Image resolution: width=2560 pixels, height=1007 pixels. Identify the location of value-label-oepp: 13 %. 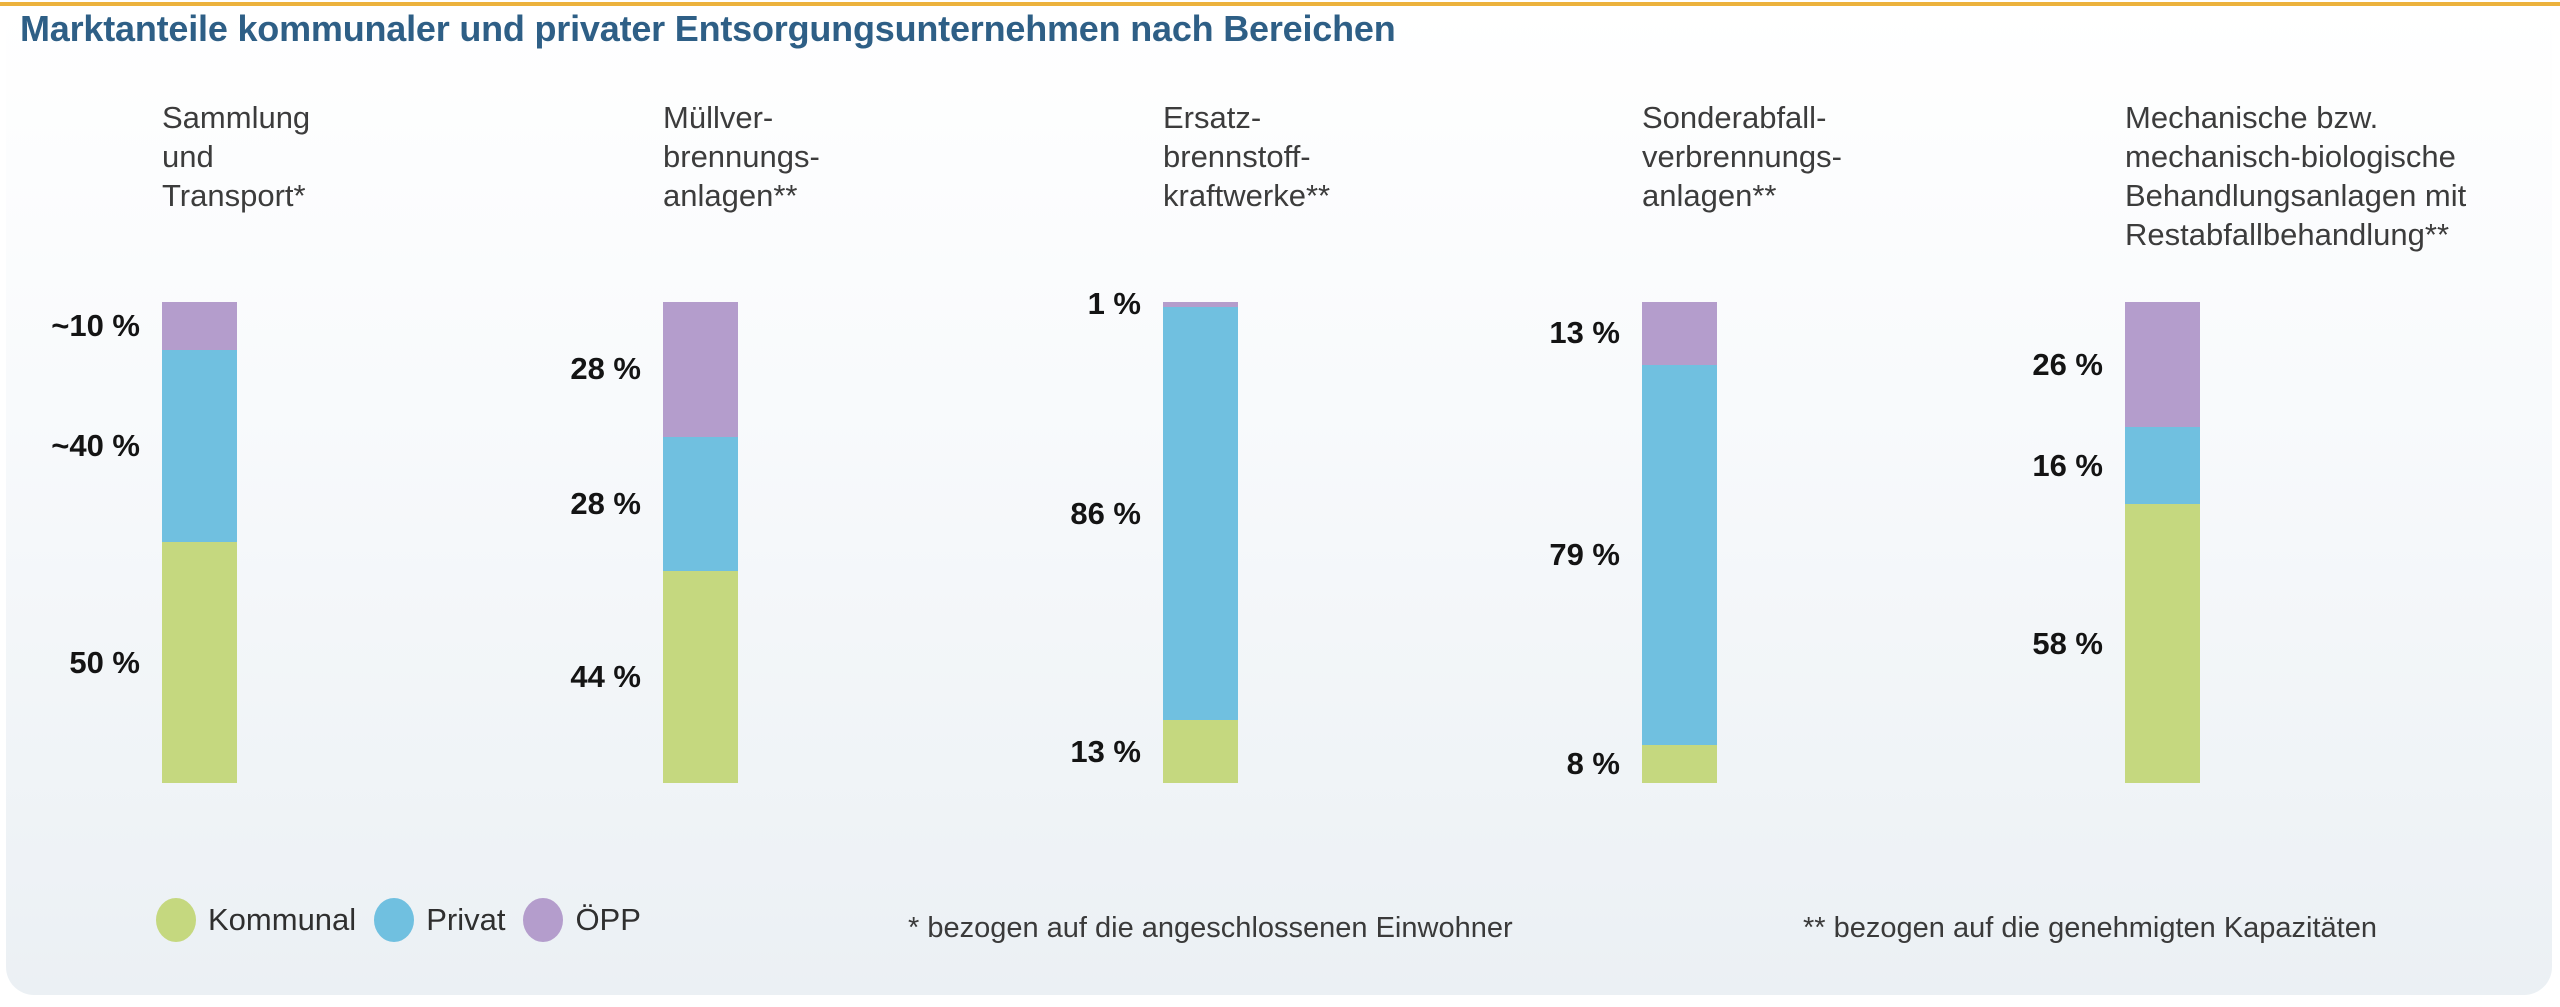
(1584, 333).